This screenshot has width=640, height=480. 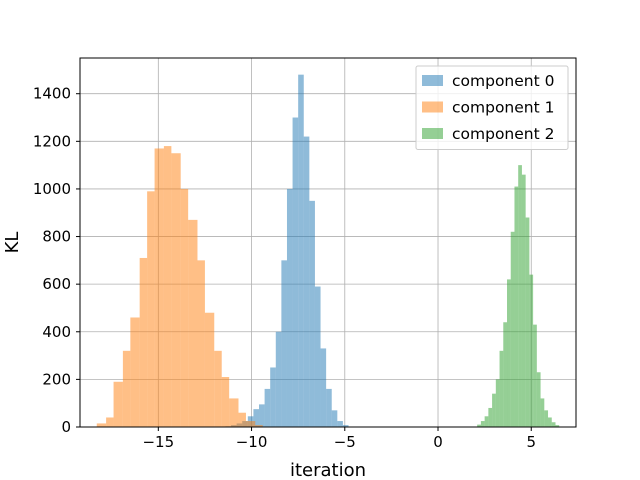 I want to click on legend-label: component 1, so click(x=503, y=108).